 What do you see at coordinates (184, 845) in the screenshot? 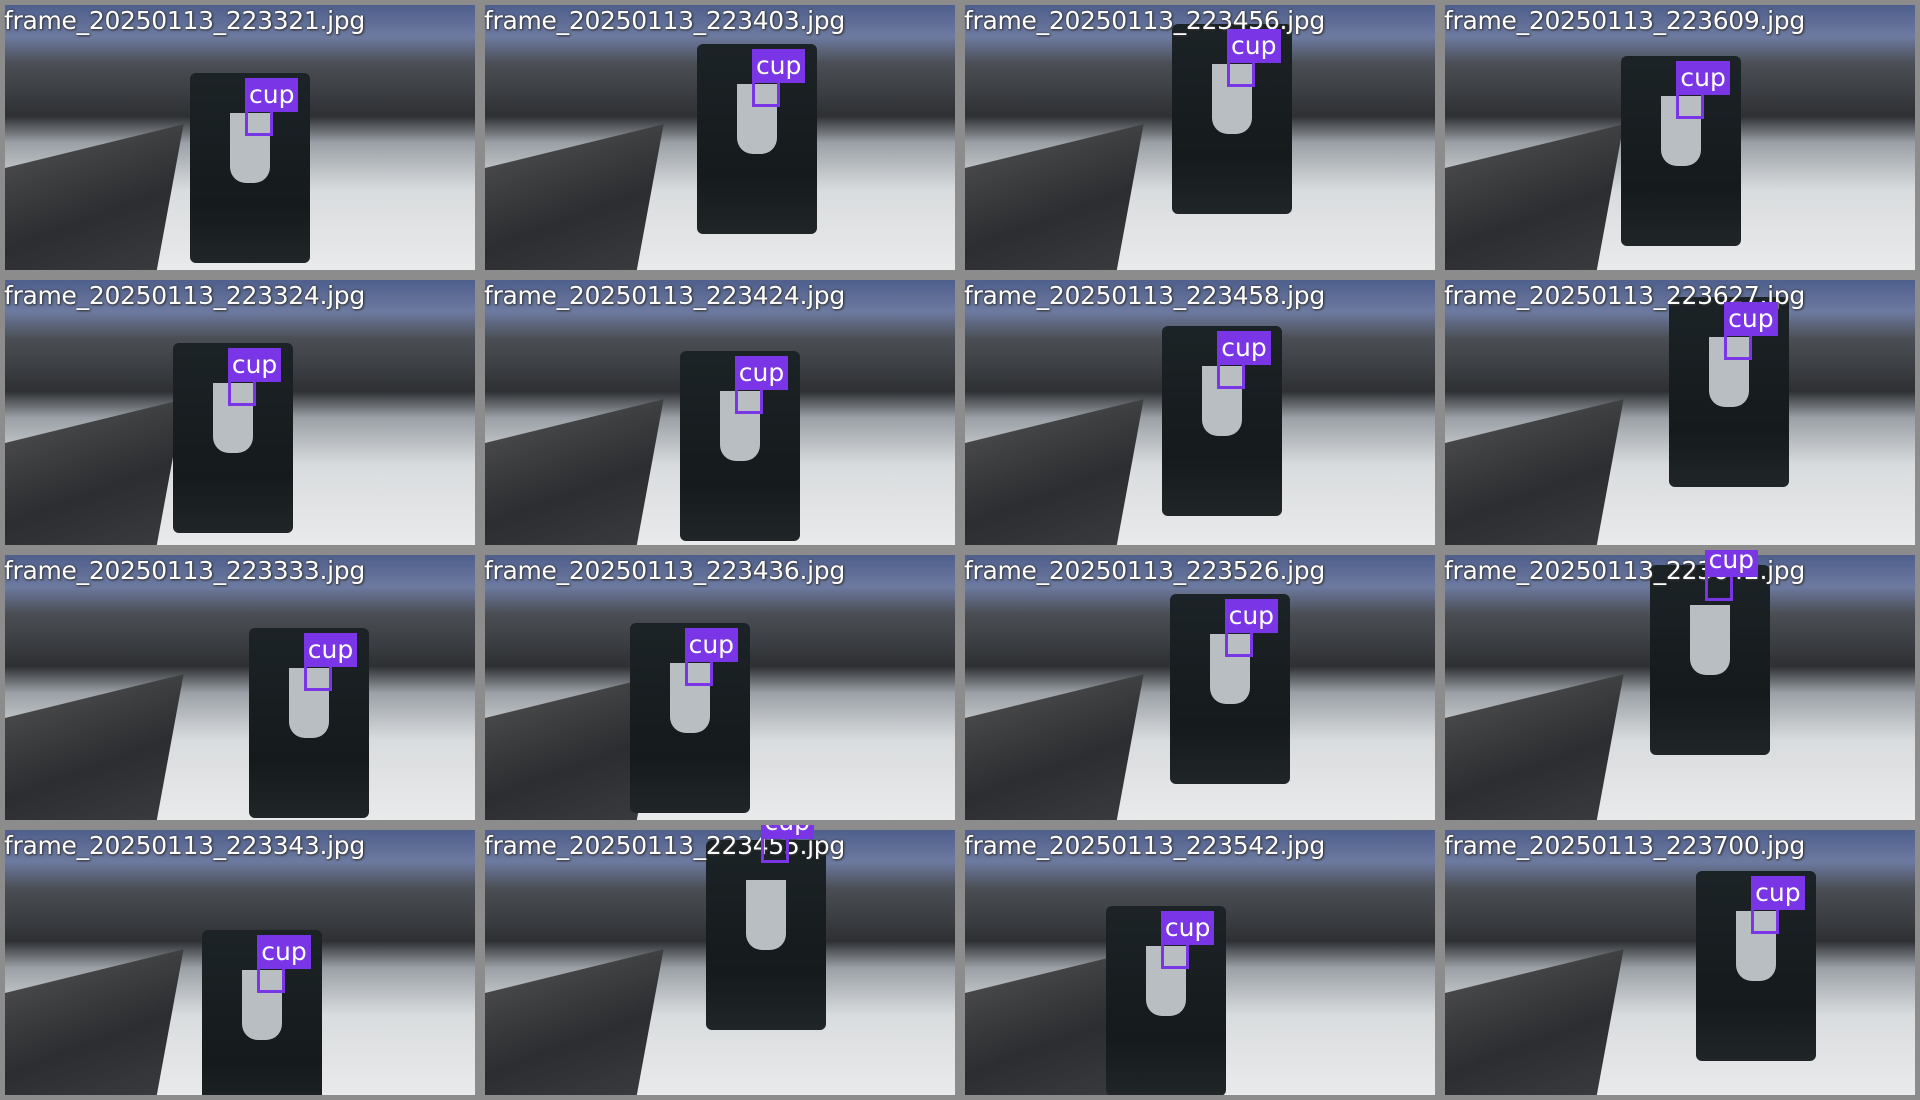
I see `filename: frame_20250113_223343.jpg` at bounding box center [184, 845].